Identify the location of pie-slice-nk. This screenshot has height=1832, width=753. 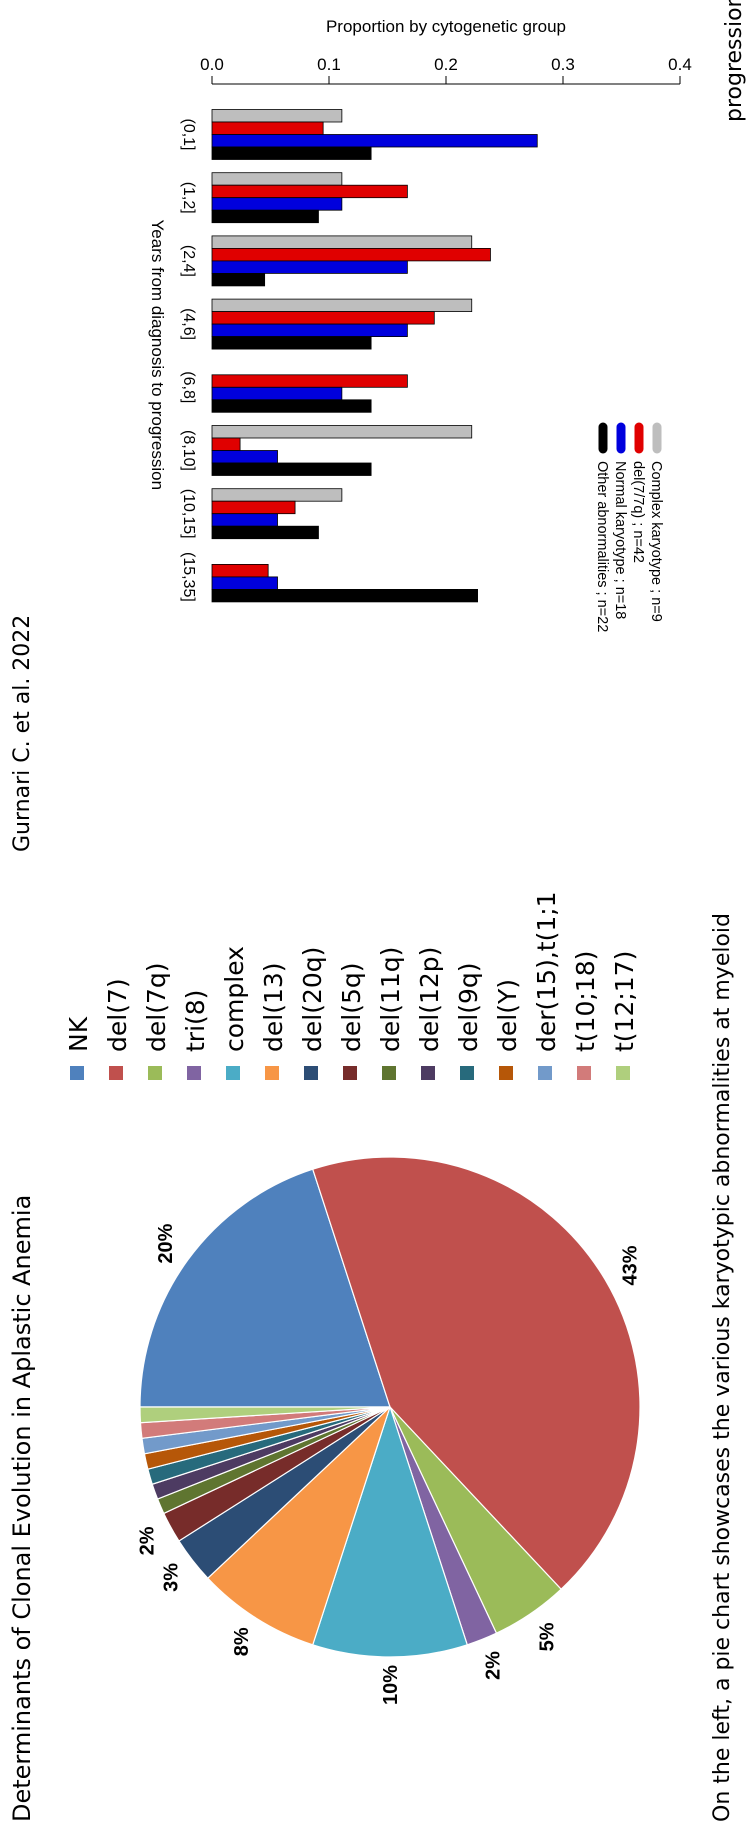
(265, 1288).